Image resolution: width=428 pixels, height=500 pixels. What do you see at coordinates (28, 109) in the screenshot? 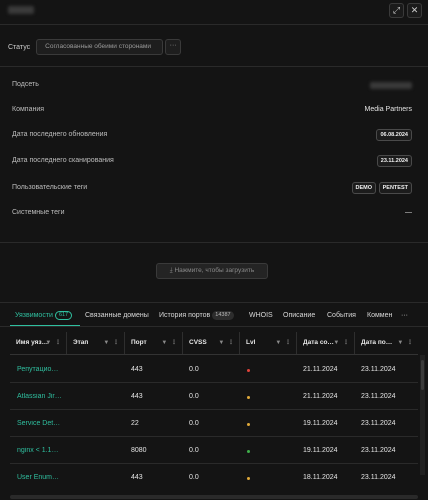
I see `company-label: Компания` at bounding box center [28, 109].